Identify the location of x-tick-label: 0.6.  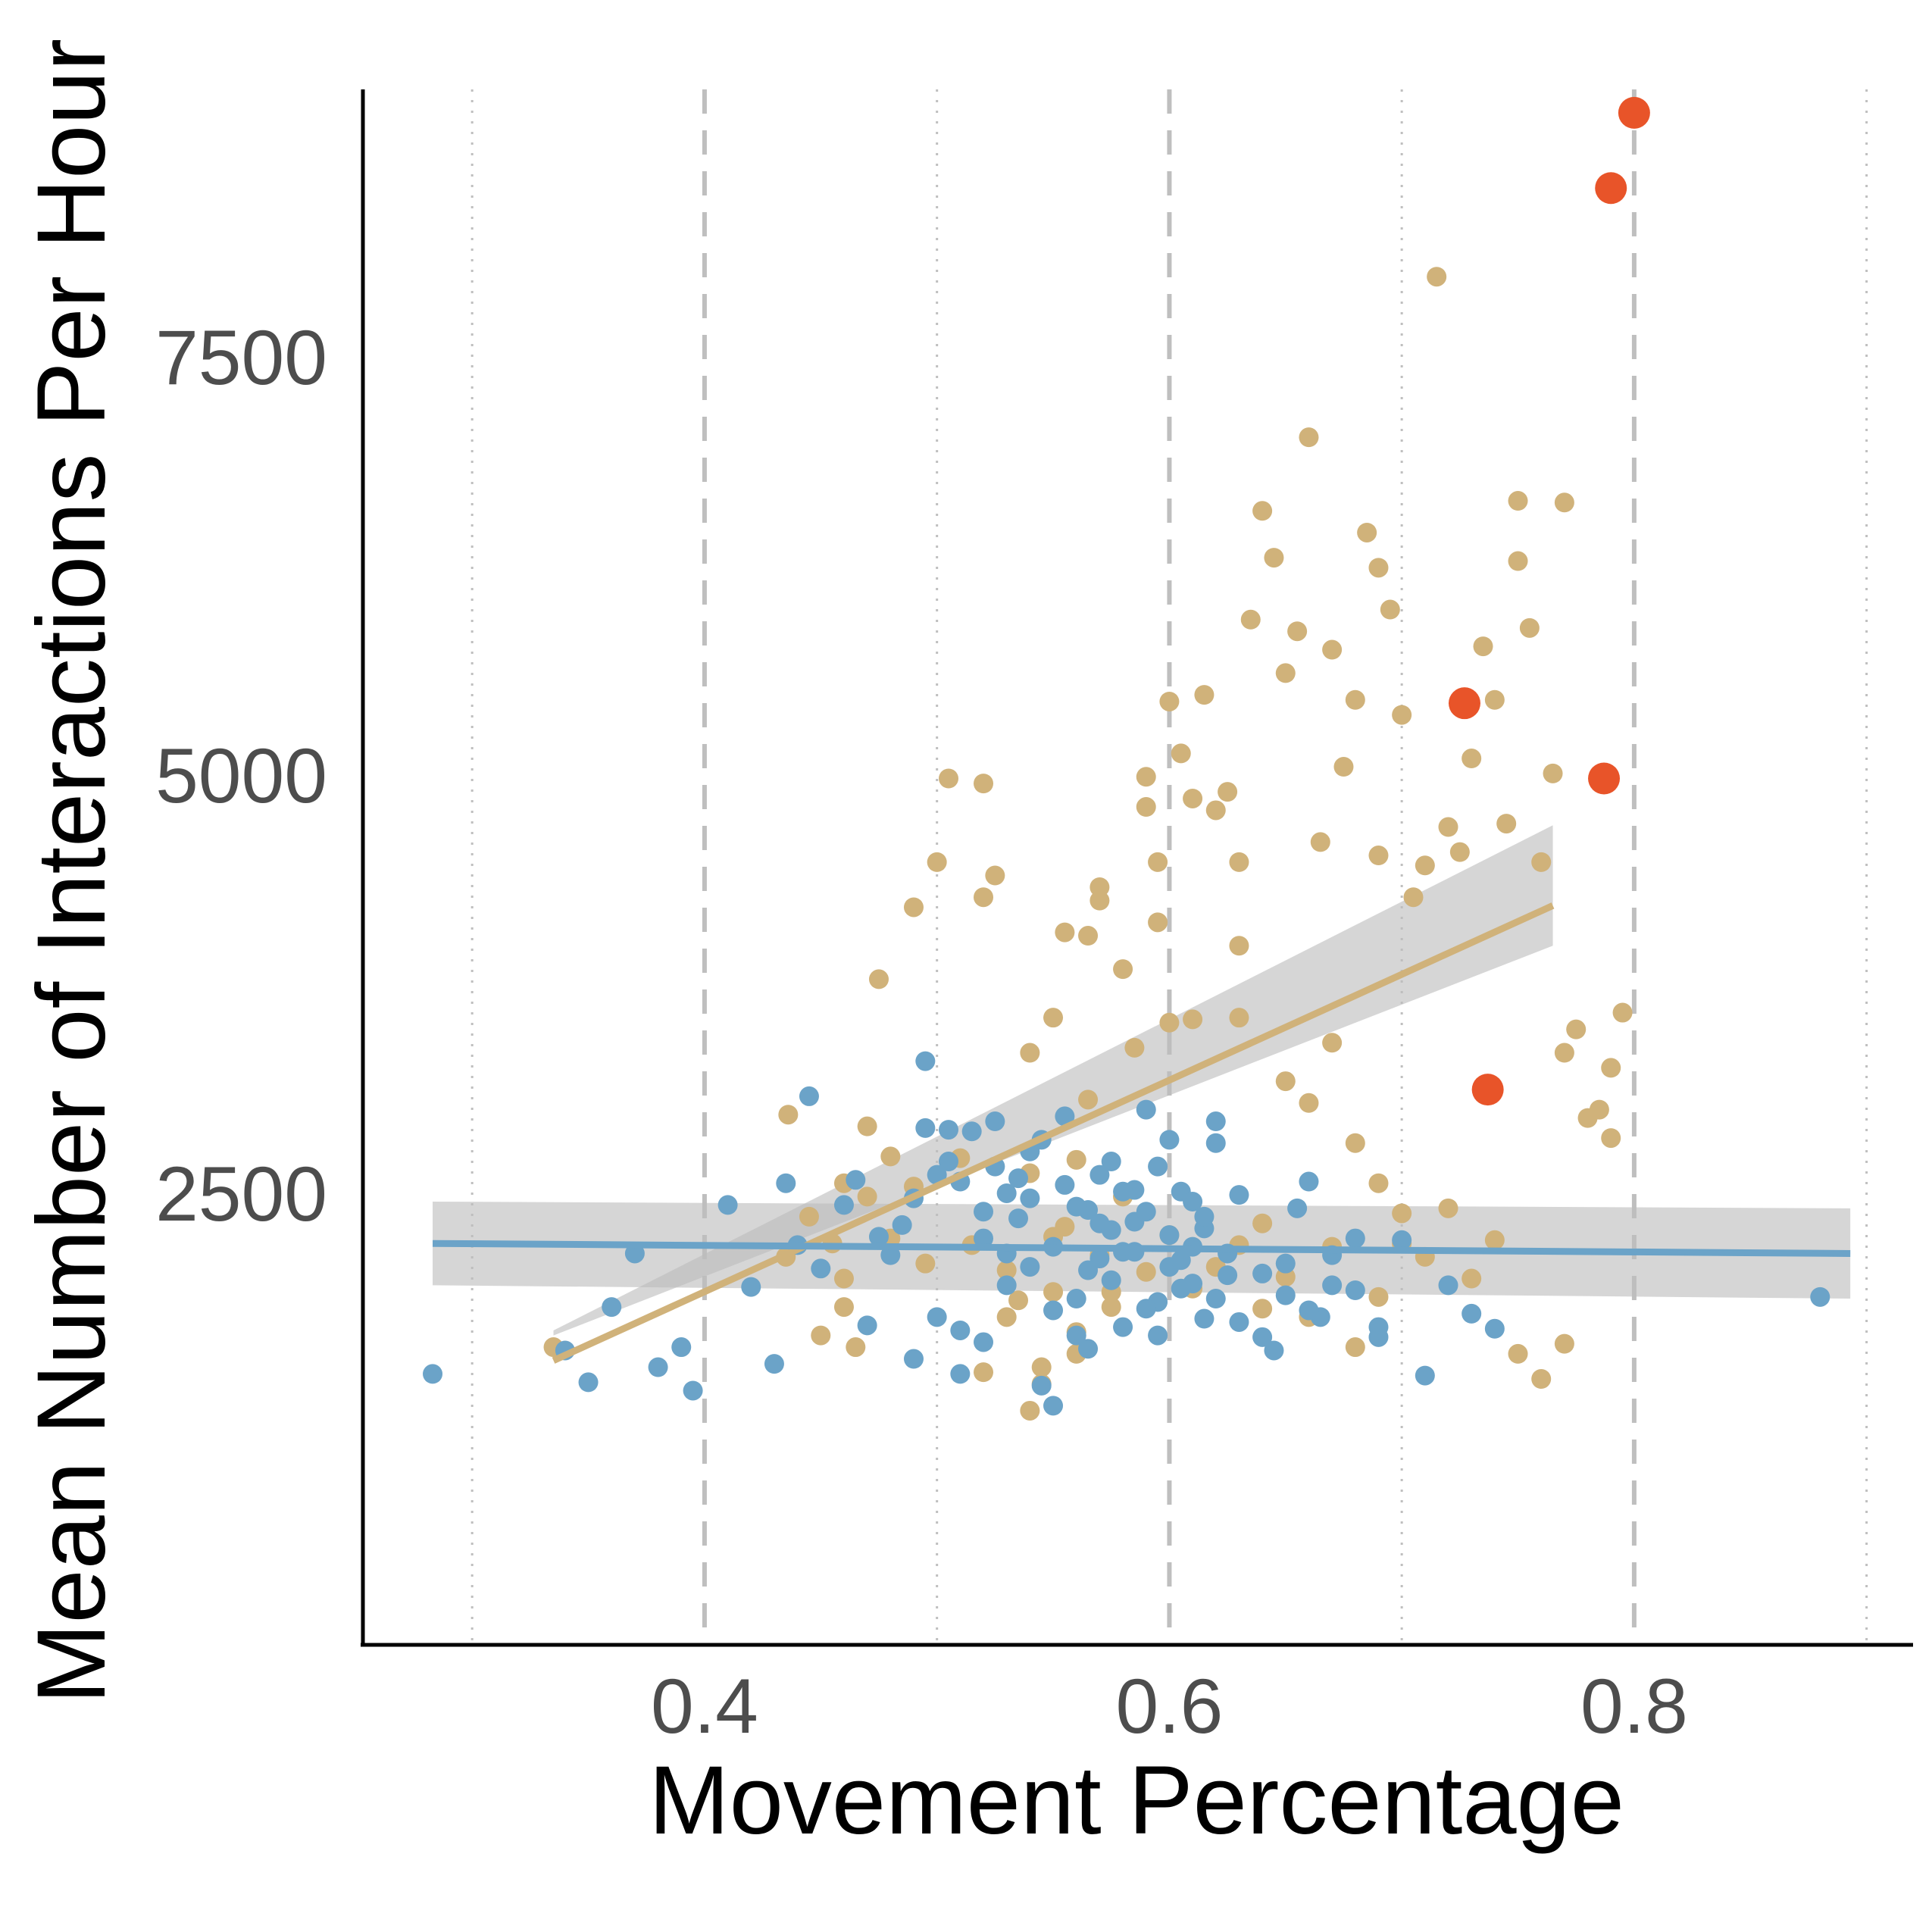
(1170, 1706).